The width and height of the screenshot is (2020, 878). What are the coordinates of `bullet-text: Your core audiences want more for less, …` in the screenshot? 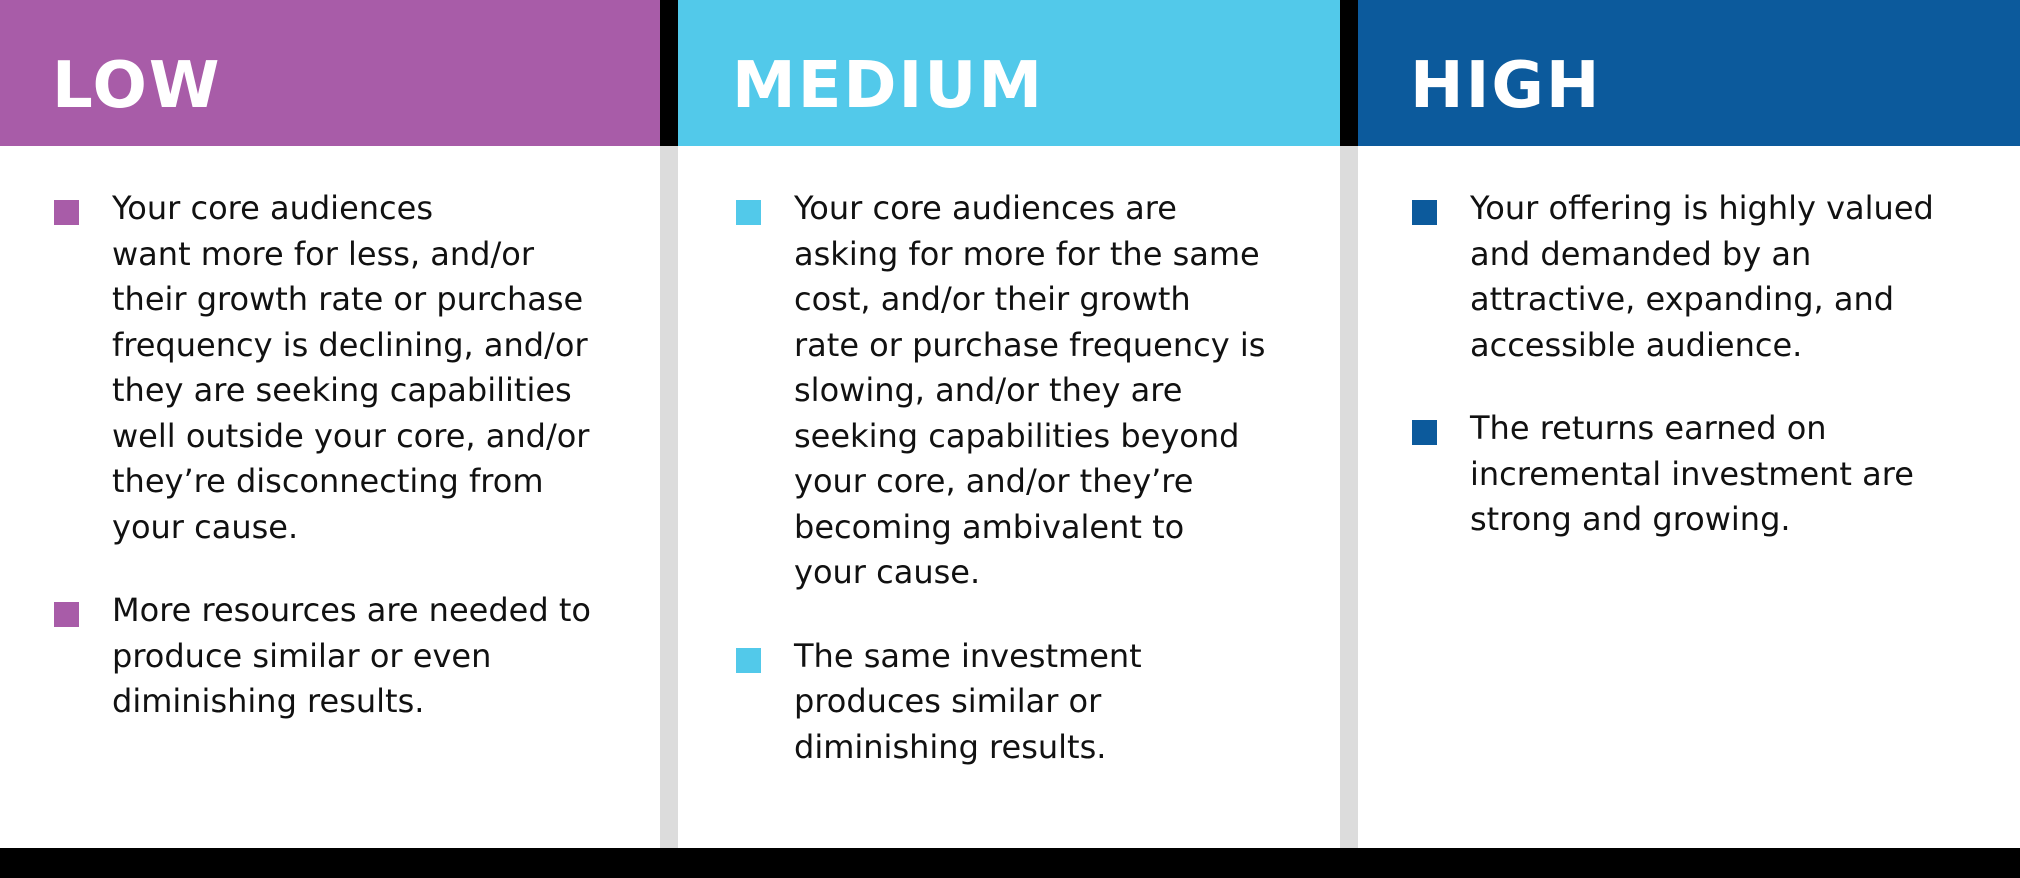 It's located at (351, 367).